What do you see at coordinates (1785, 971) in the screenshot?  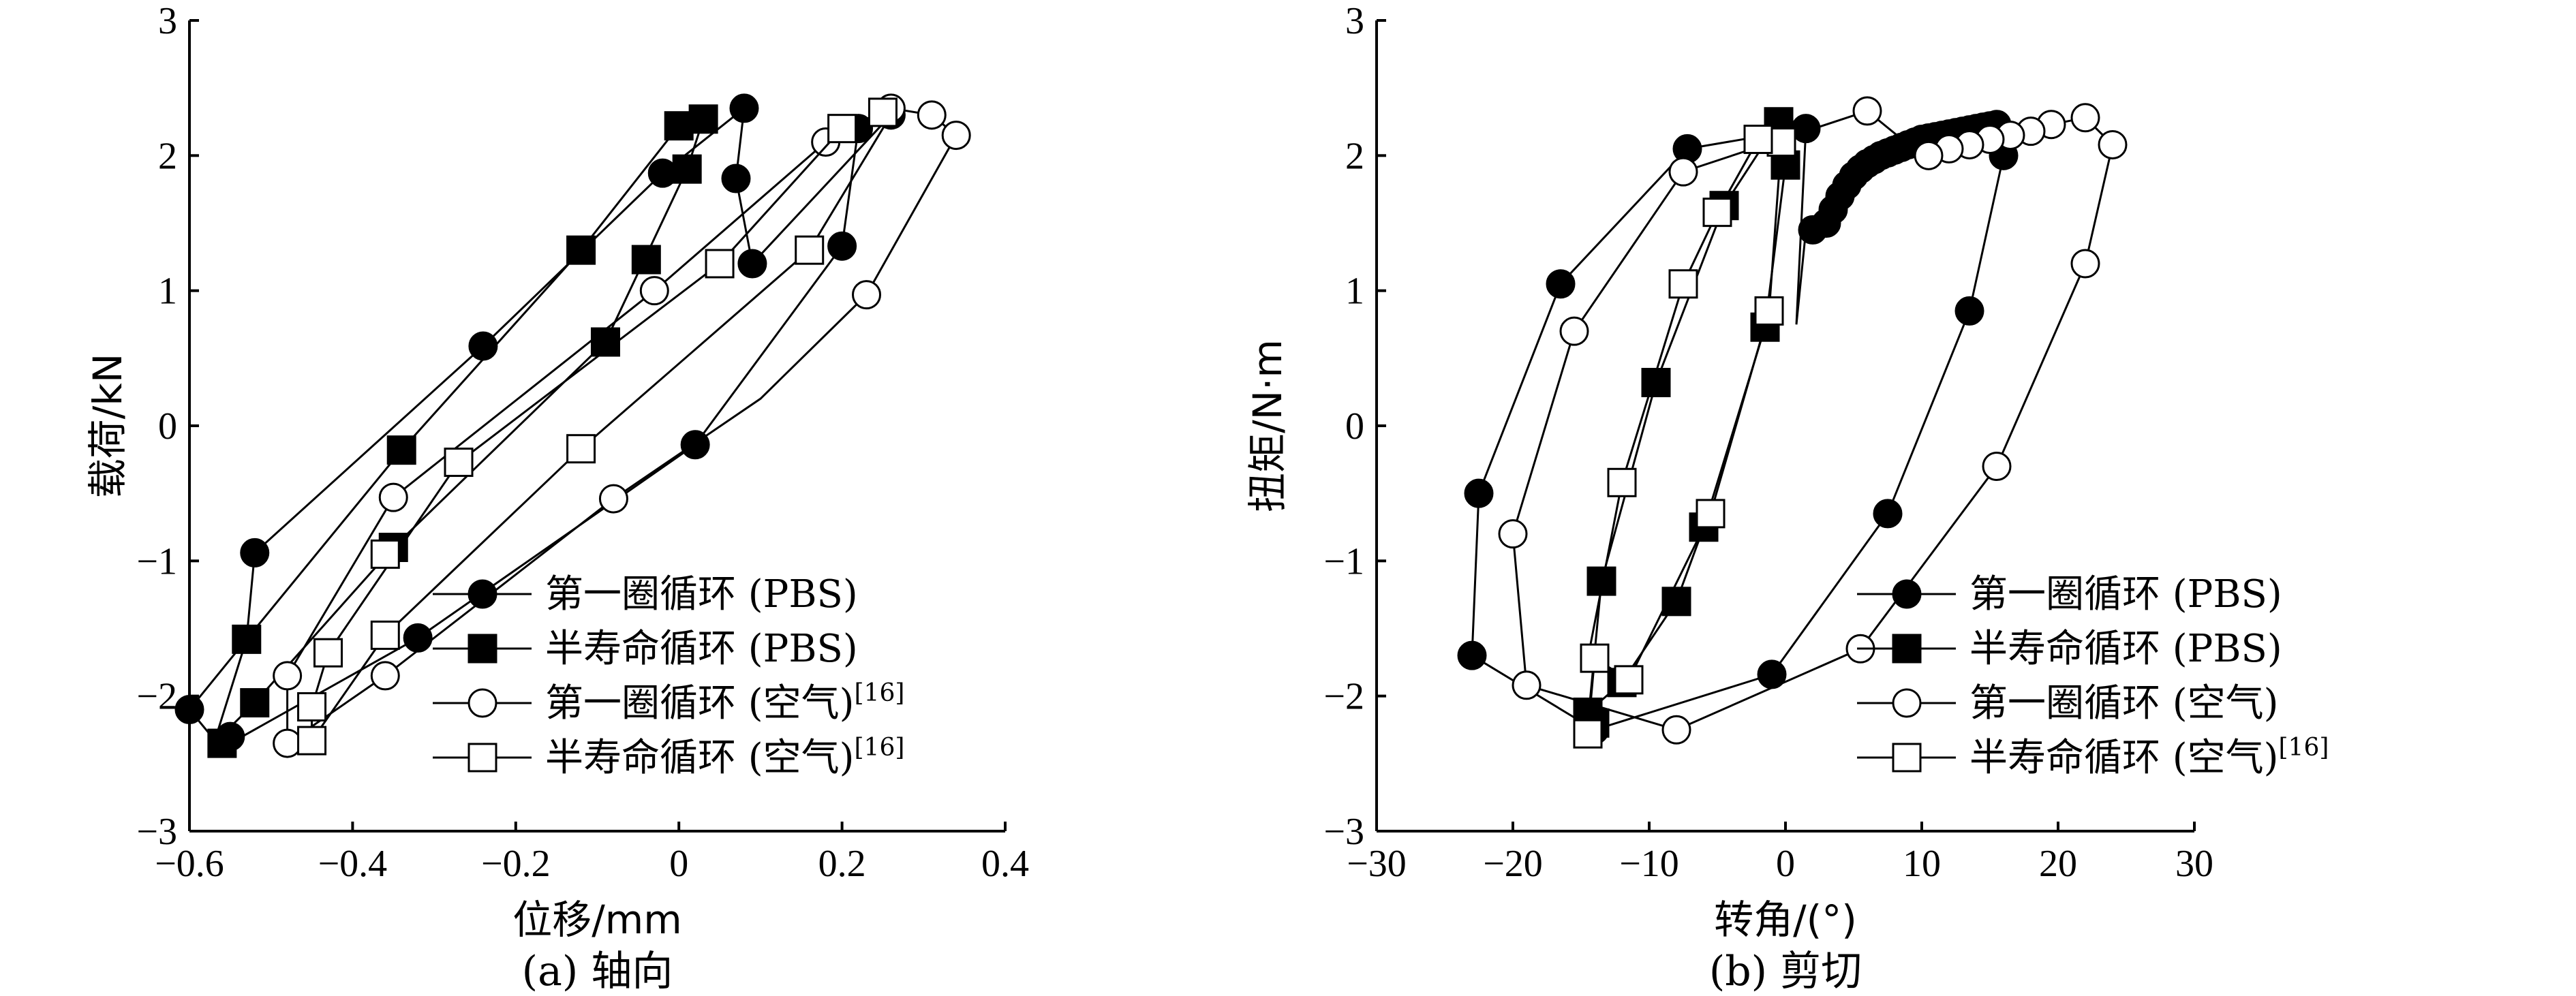 I see `panel-caption: (b) 剪切` at bounding box center [1785, 971].